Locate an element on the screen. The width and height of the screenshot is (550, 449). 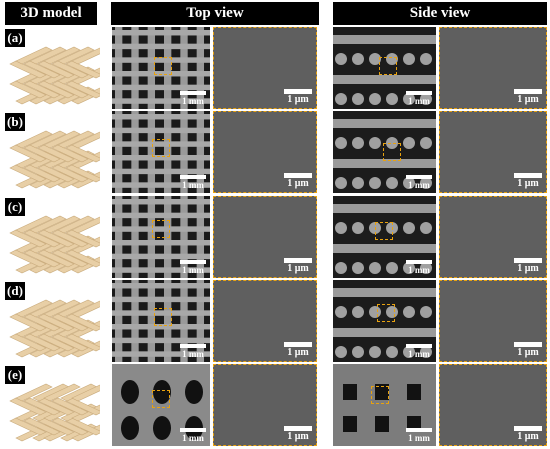
header-top-view: Top view is located at coordinates (215, 13).